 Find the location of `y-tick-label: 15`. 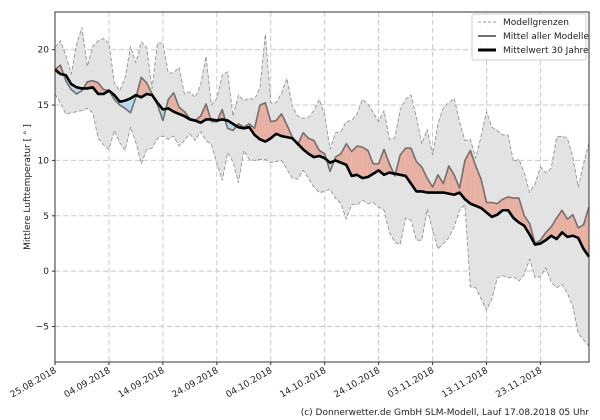

y-tick-label: 15 is located at coordinates (43, 106).